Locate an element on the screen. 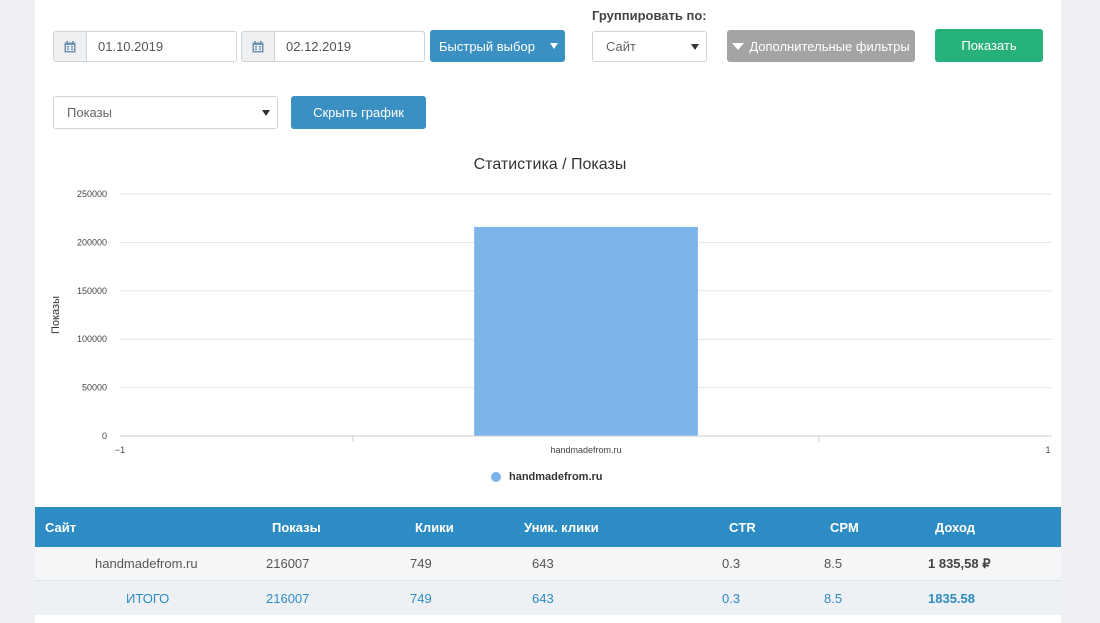 Image resolution: width=1100 pixels, height=623 pixels. cell-total-income: 1835.58 is located at coordinates (951, 598).